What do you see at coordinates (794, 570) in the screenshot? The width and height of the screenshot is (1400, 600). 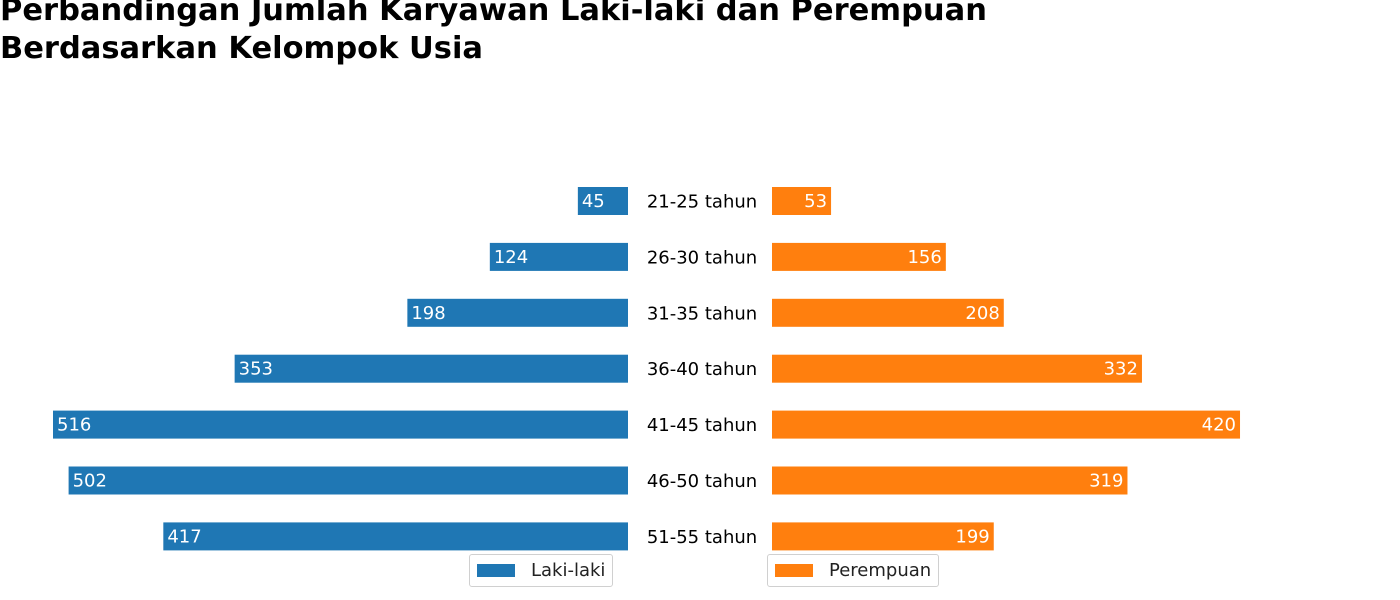 I see `legend-swatch-female` at bounding box center [794, 570].